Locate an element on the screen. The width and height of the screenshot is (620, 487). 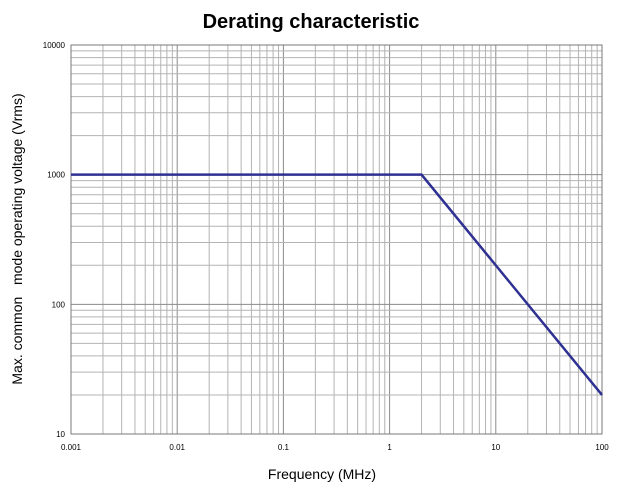
x-tick-label: 100 is located at coordinates (602, 447).